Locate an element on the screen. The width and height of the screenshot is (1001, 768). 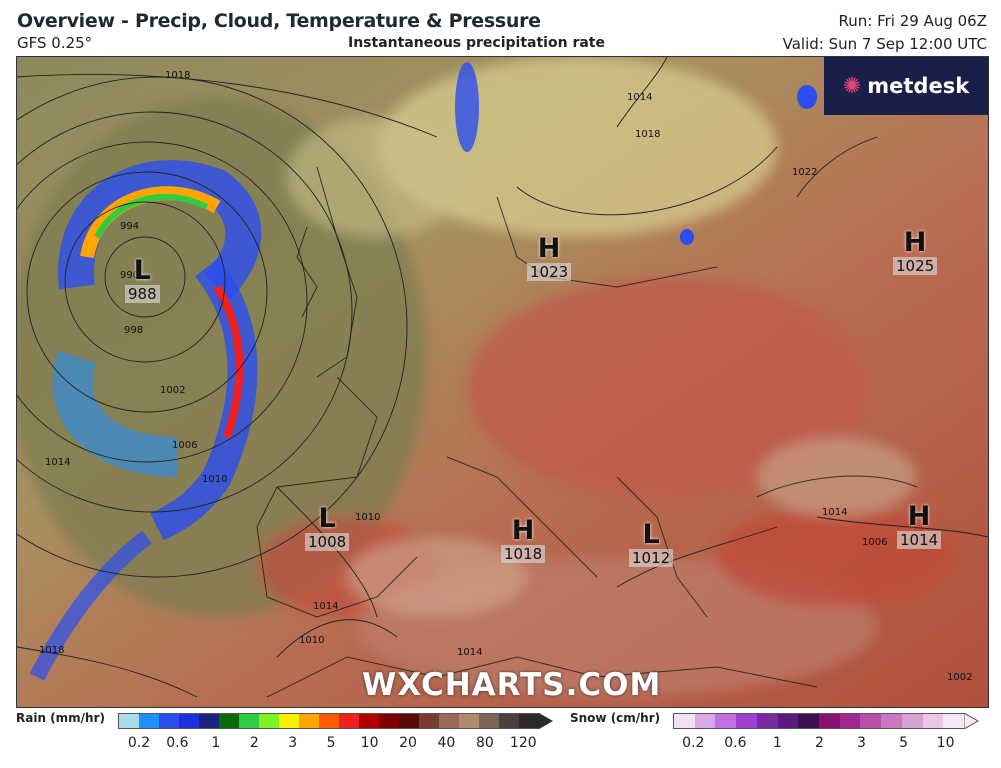
pressure-low: L 1008 is located at coordinates (327, 528).